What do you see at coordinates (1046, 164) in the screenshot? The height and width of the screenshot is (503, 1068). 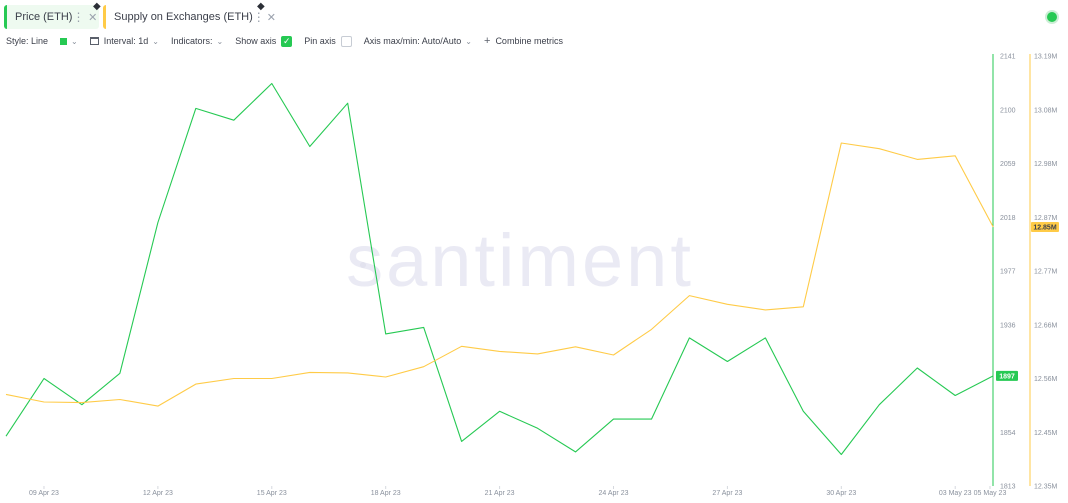 I see `y-axis-right-tick: 12.98M` at bounding box center [1046, 164].